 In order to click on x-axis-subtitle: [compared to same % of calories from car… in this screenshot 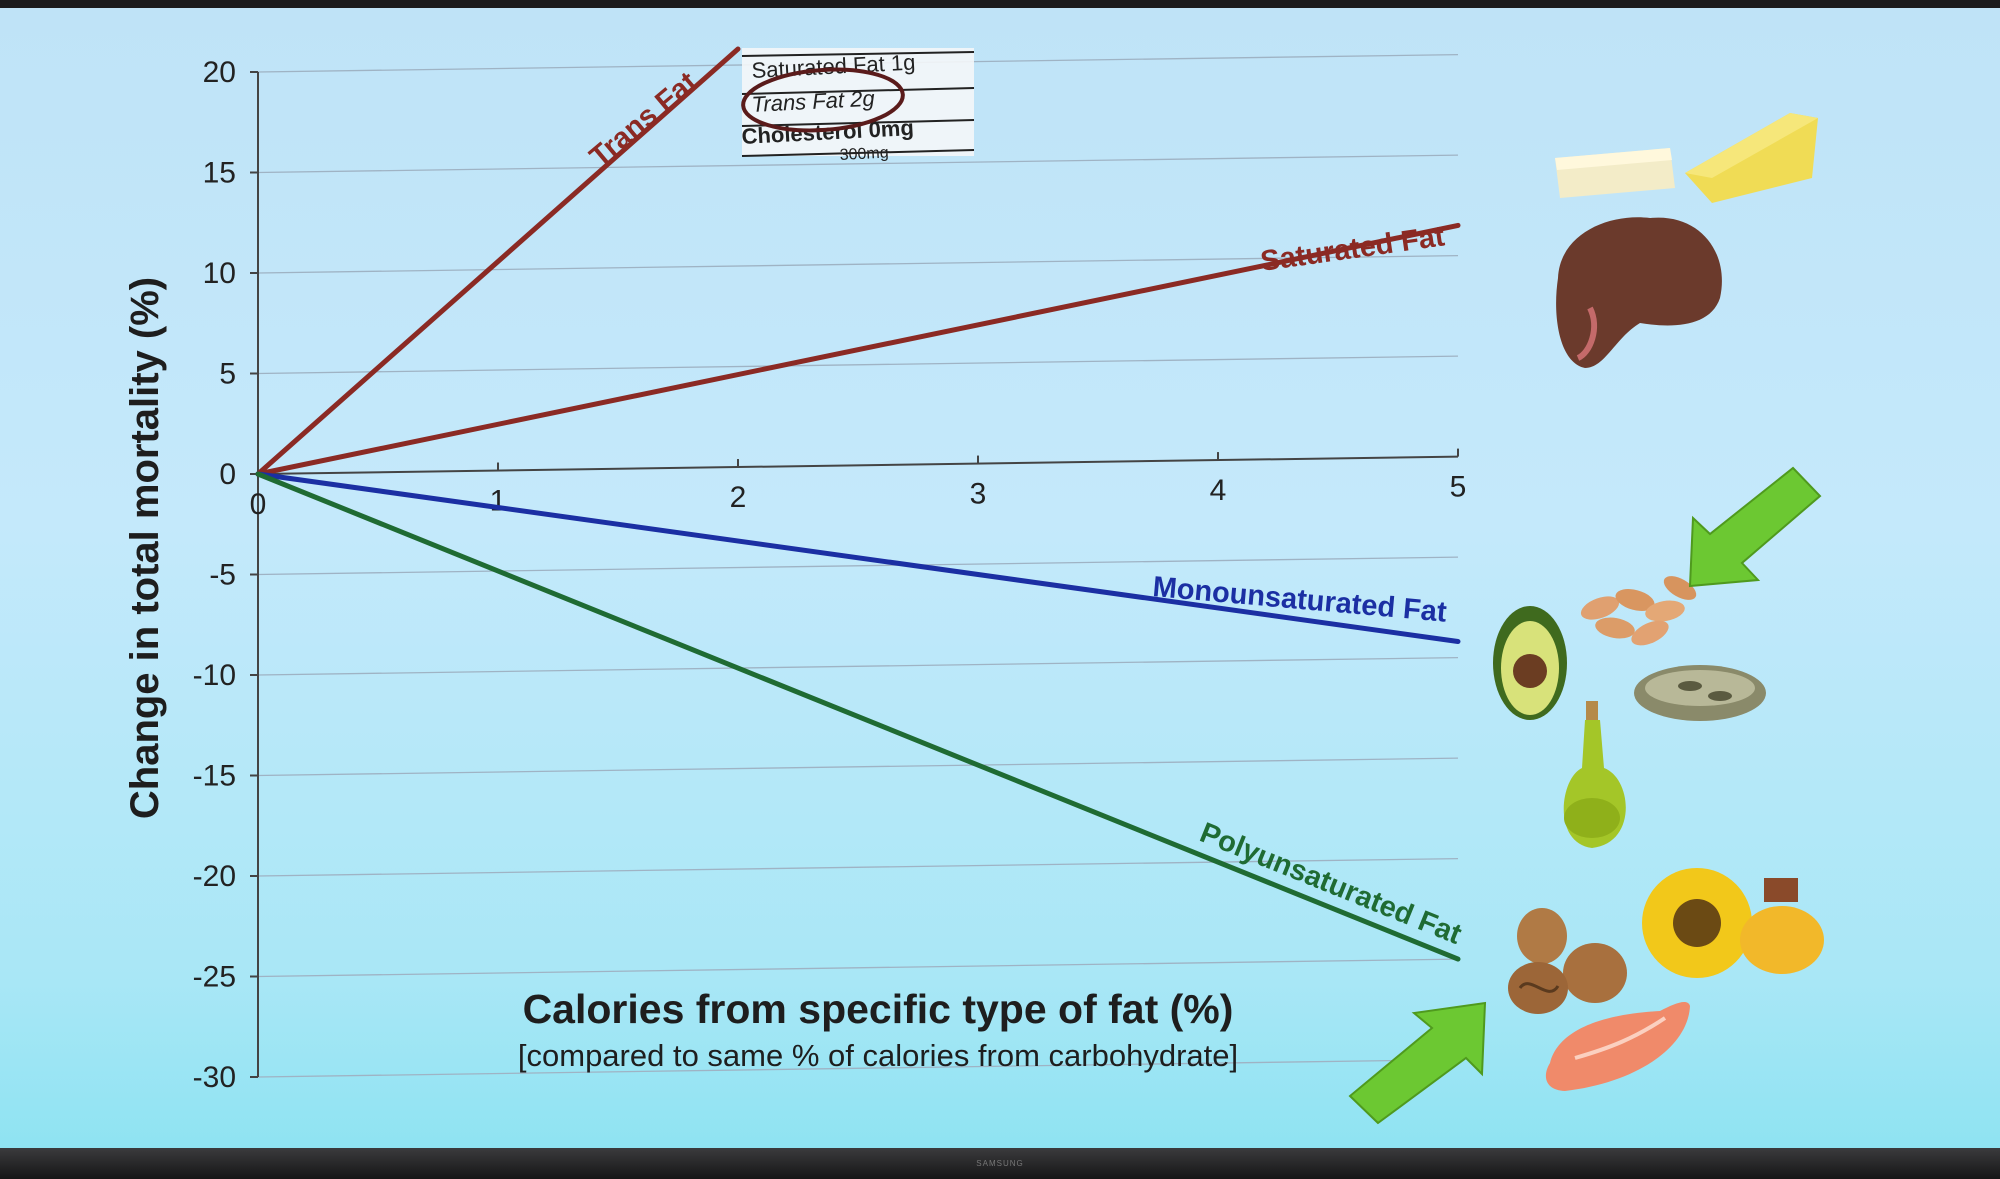, I will do `click(878, 1055)`.